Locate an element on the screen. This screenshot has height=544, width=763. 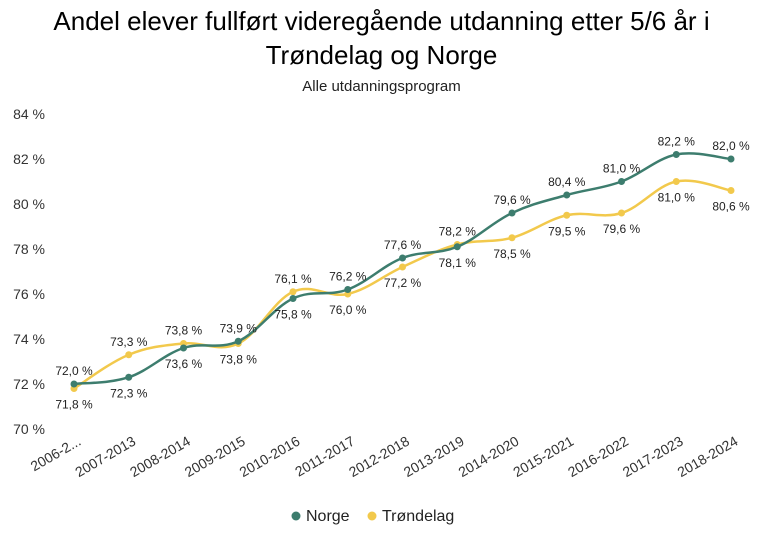
x-tick-label: 2009-2015 is located at coordinates (215, 456).